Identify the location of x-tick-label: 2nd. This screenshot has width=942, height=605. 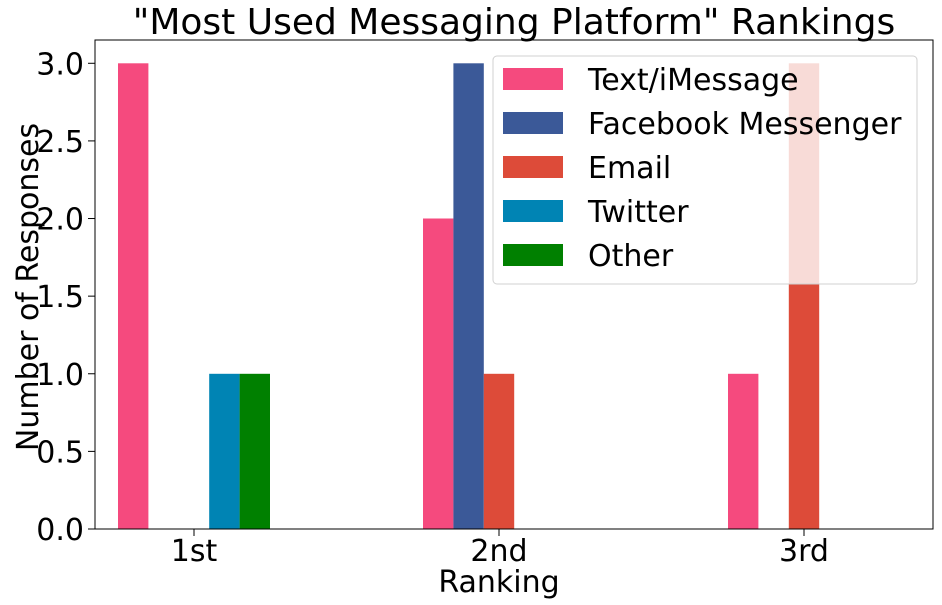
(498, 551).